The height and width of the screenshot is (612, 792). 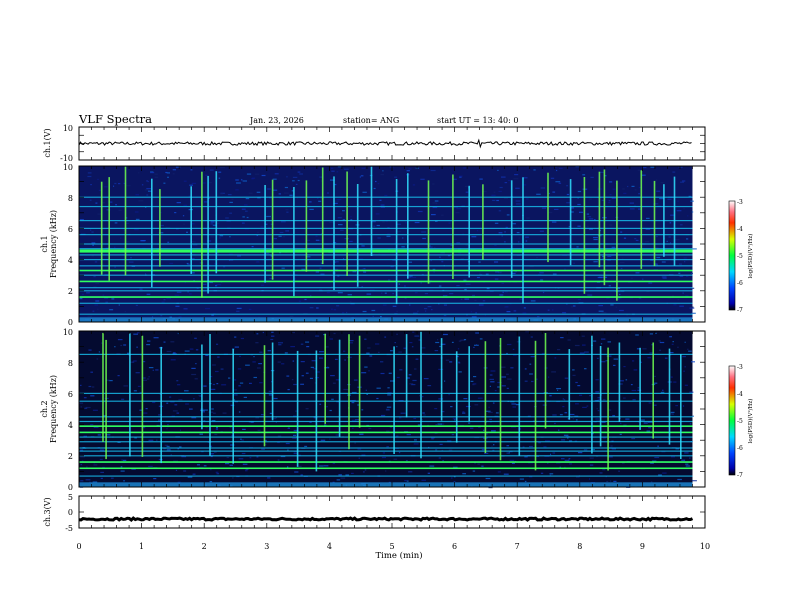 I want to click on ch3-tick-top: 5, so click(x=70, y=497).